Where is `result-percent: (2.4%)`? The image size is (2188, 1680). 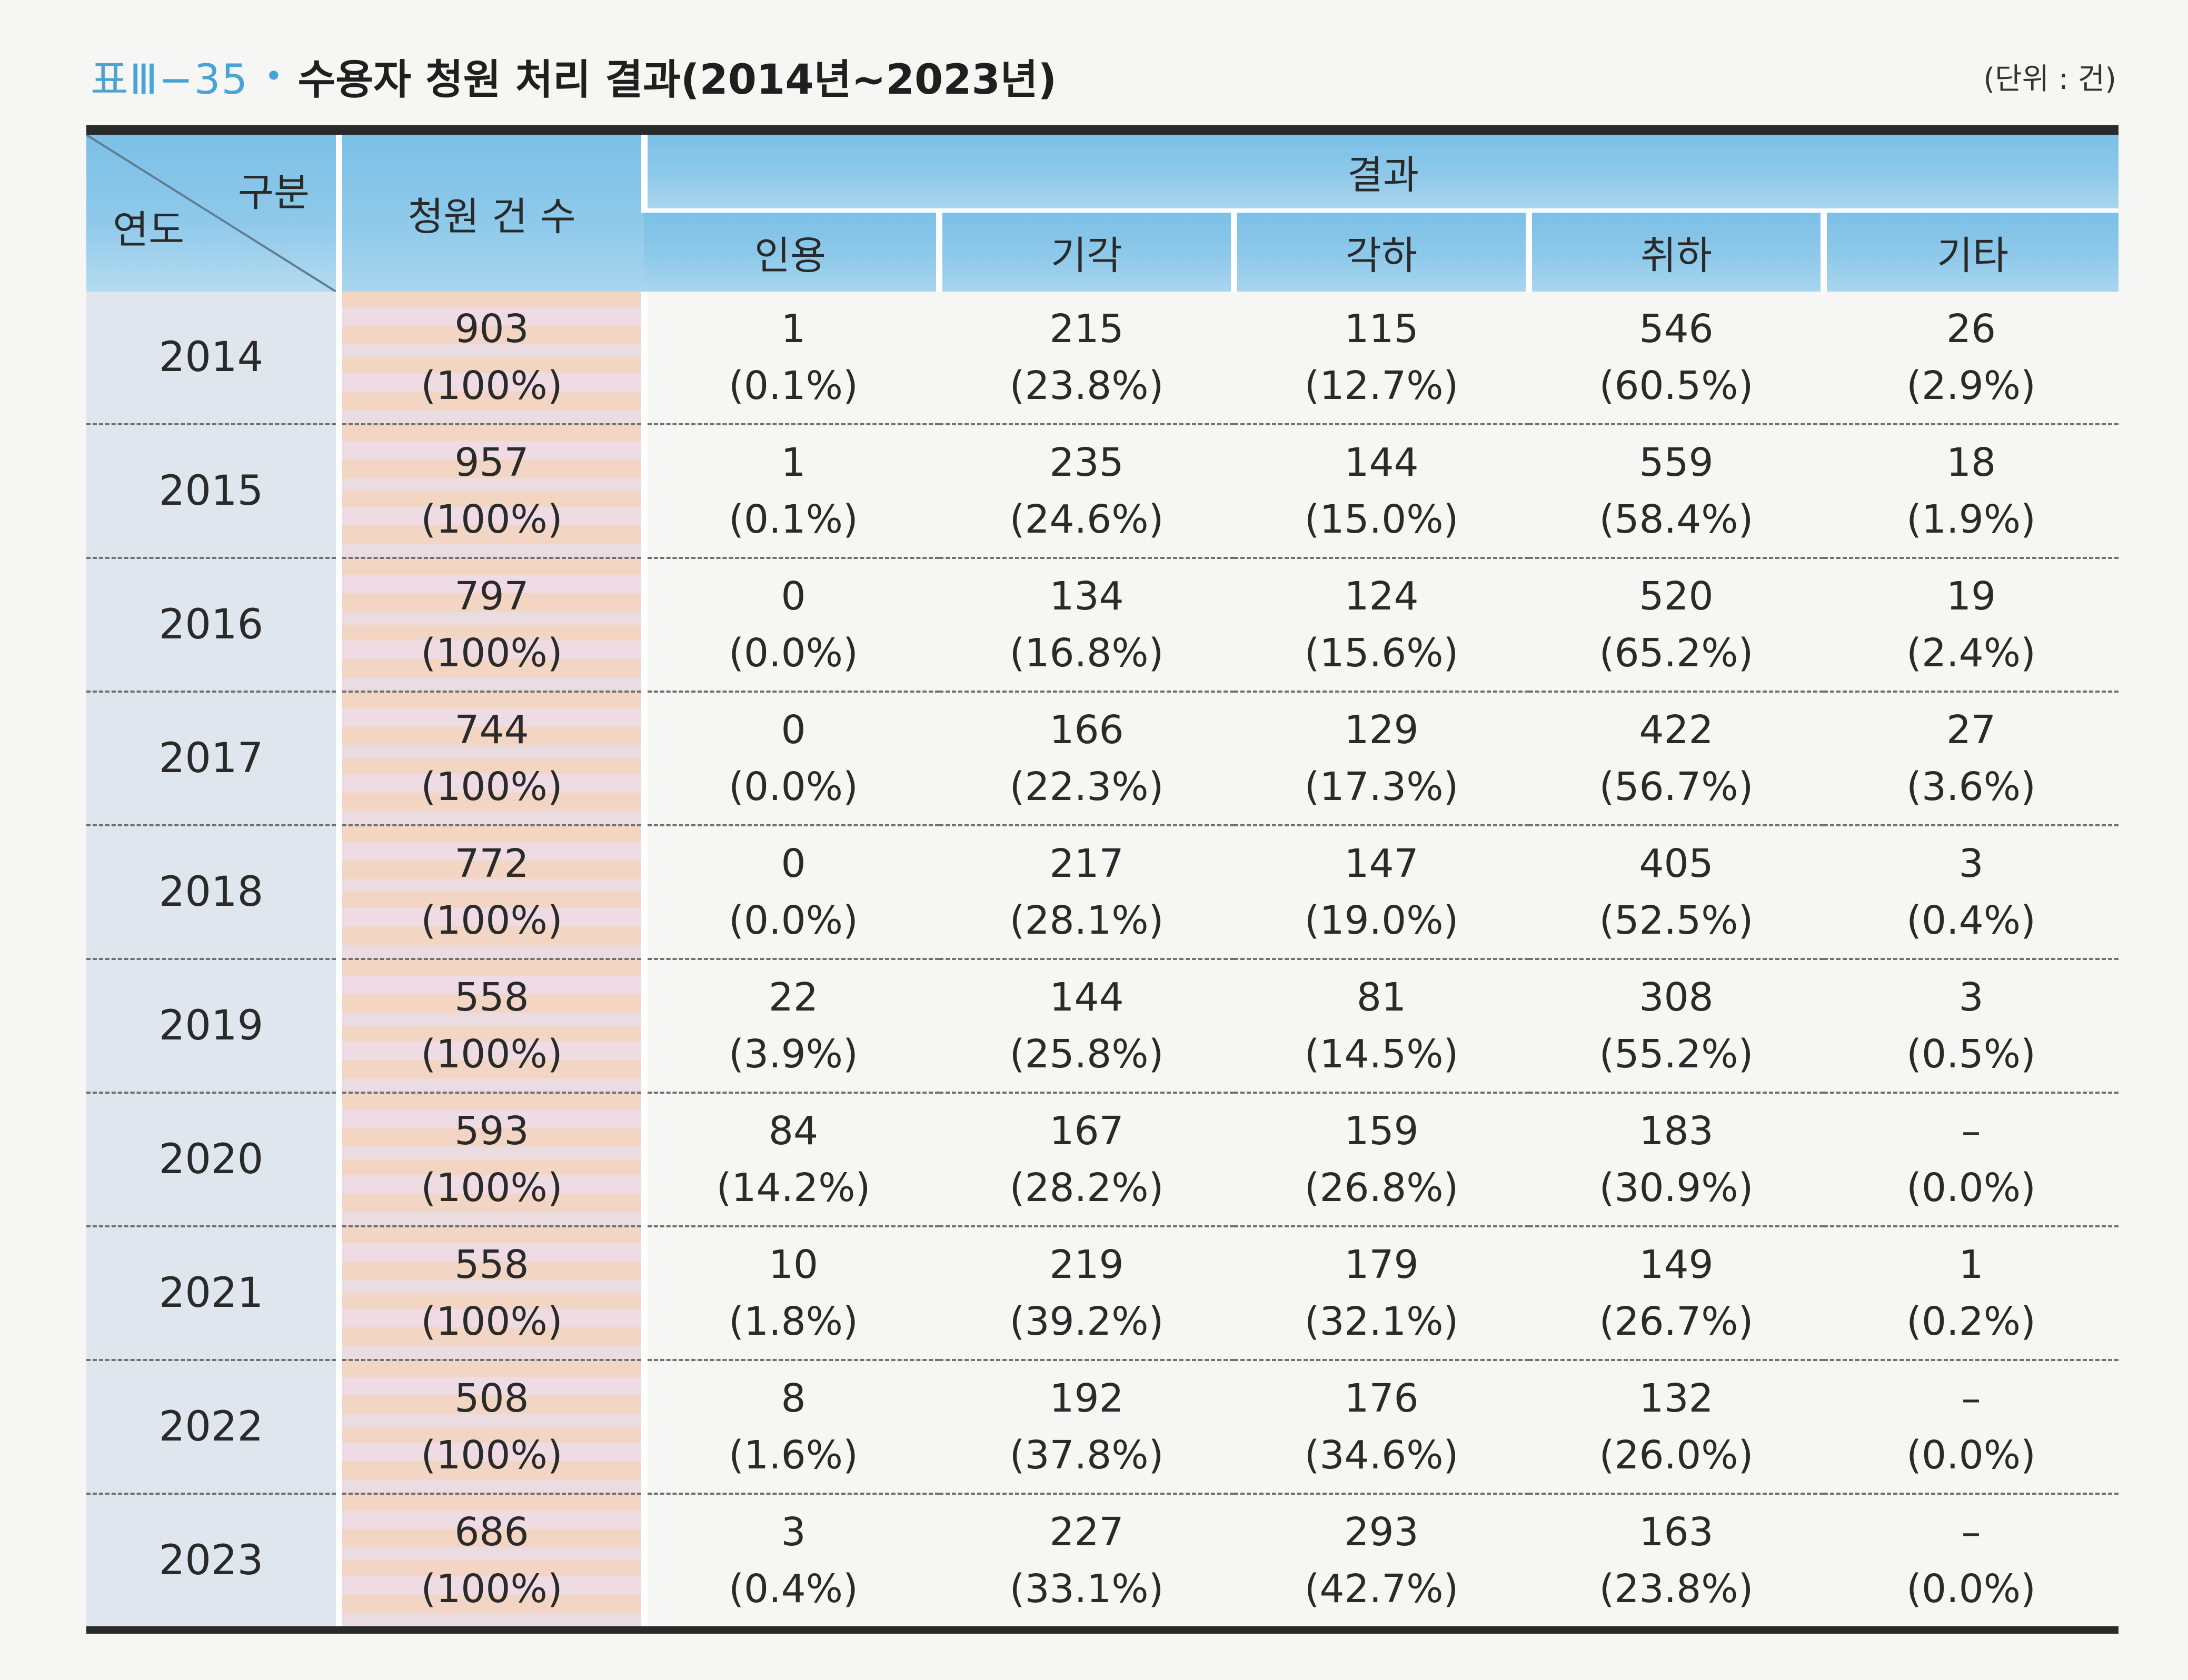 result-percent: (2.4%) is located at coordinates (1971, 653).